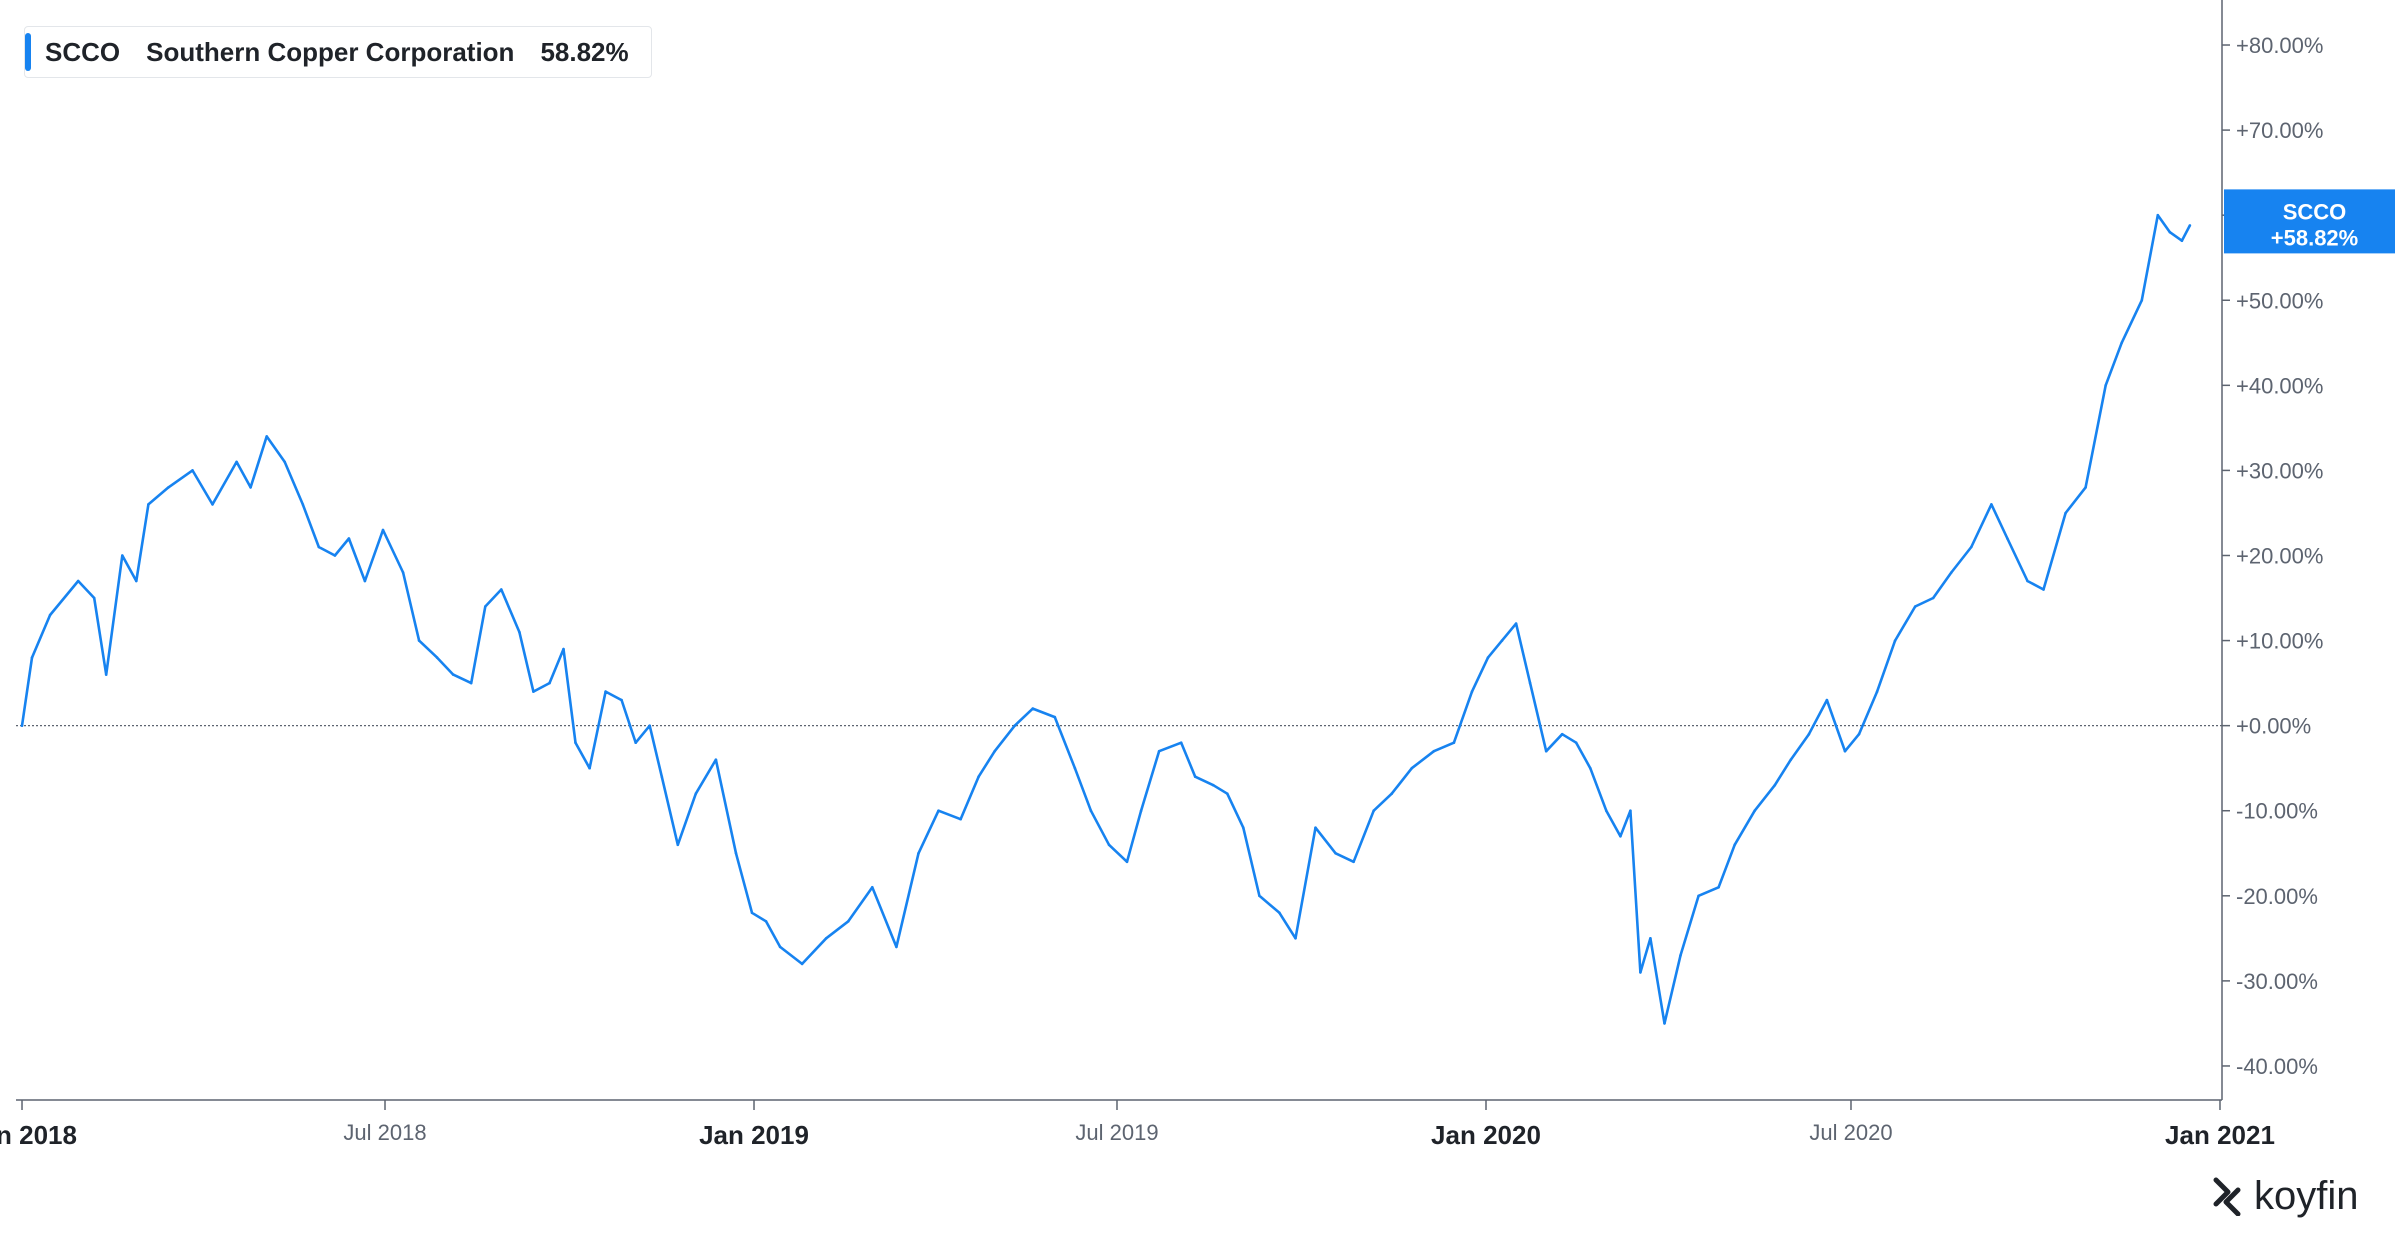 The image size is (2400, 1240). I want to click on last-value-tag-ticker: SCCO, so click(2315, 211).